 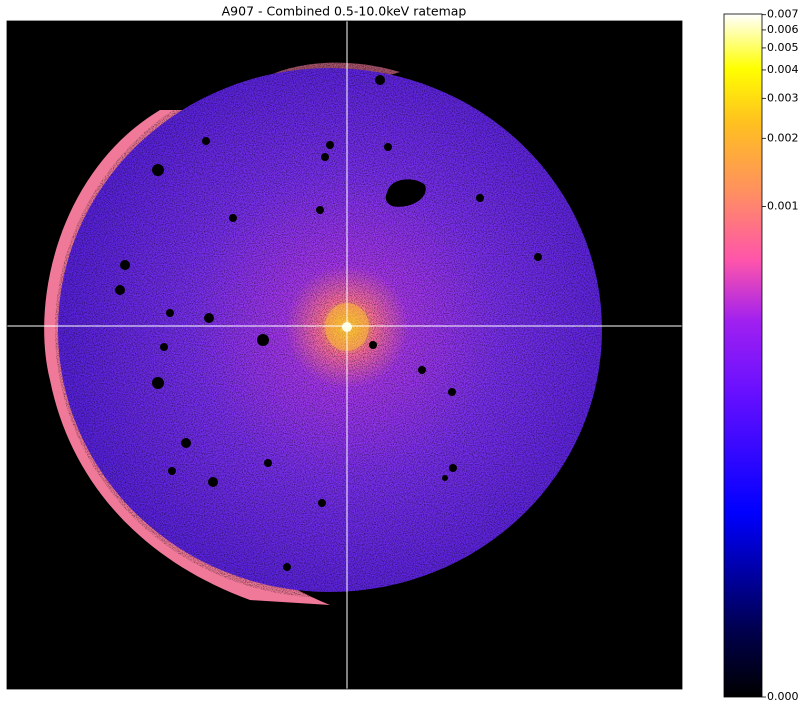 What do you see at coordinates (743, 355) in the screenshot?
I see `colorbar` at bounding box center [743, 355].